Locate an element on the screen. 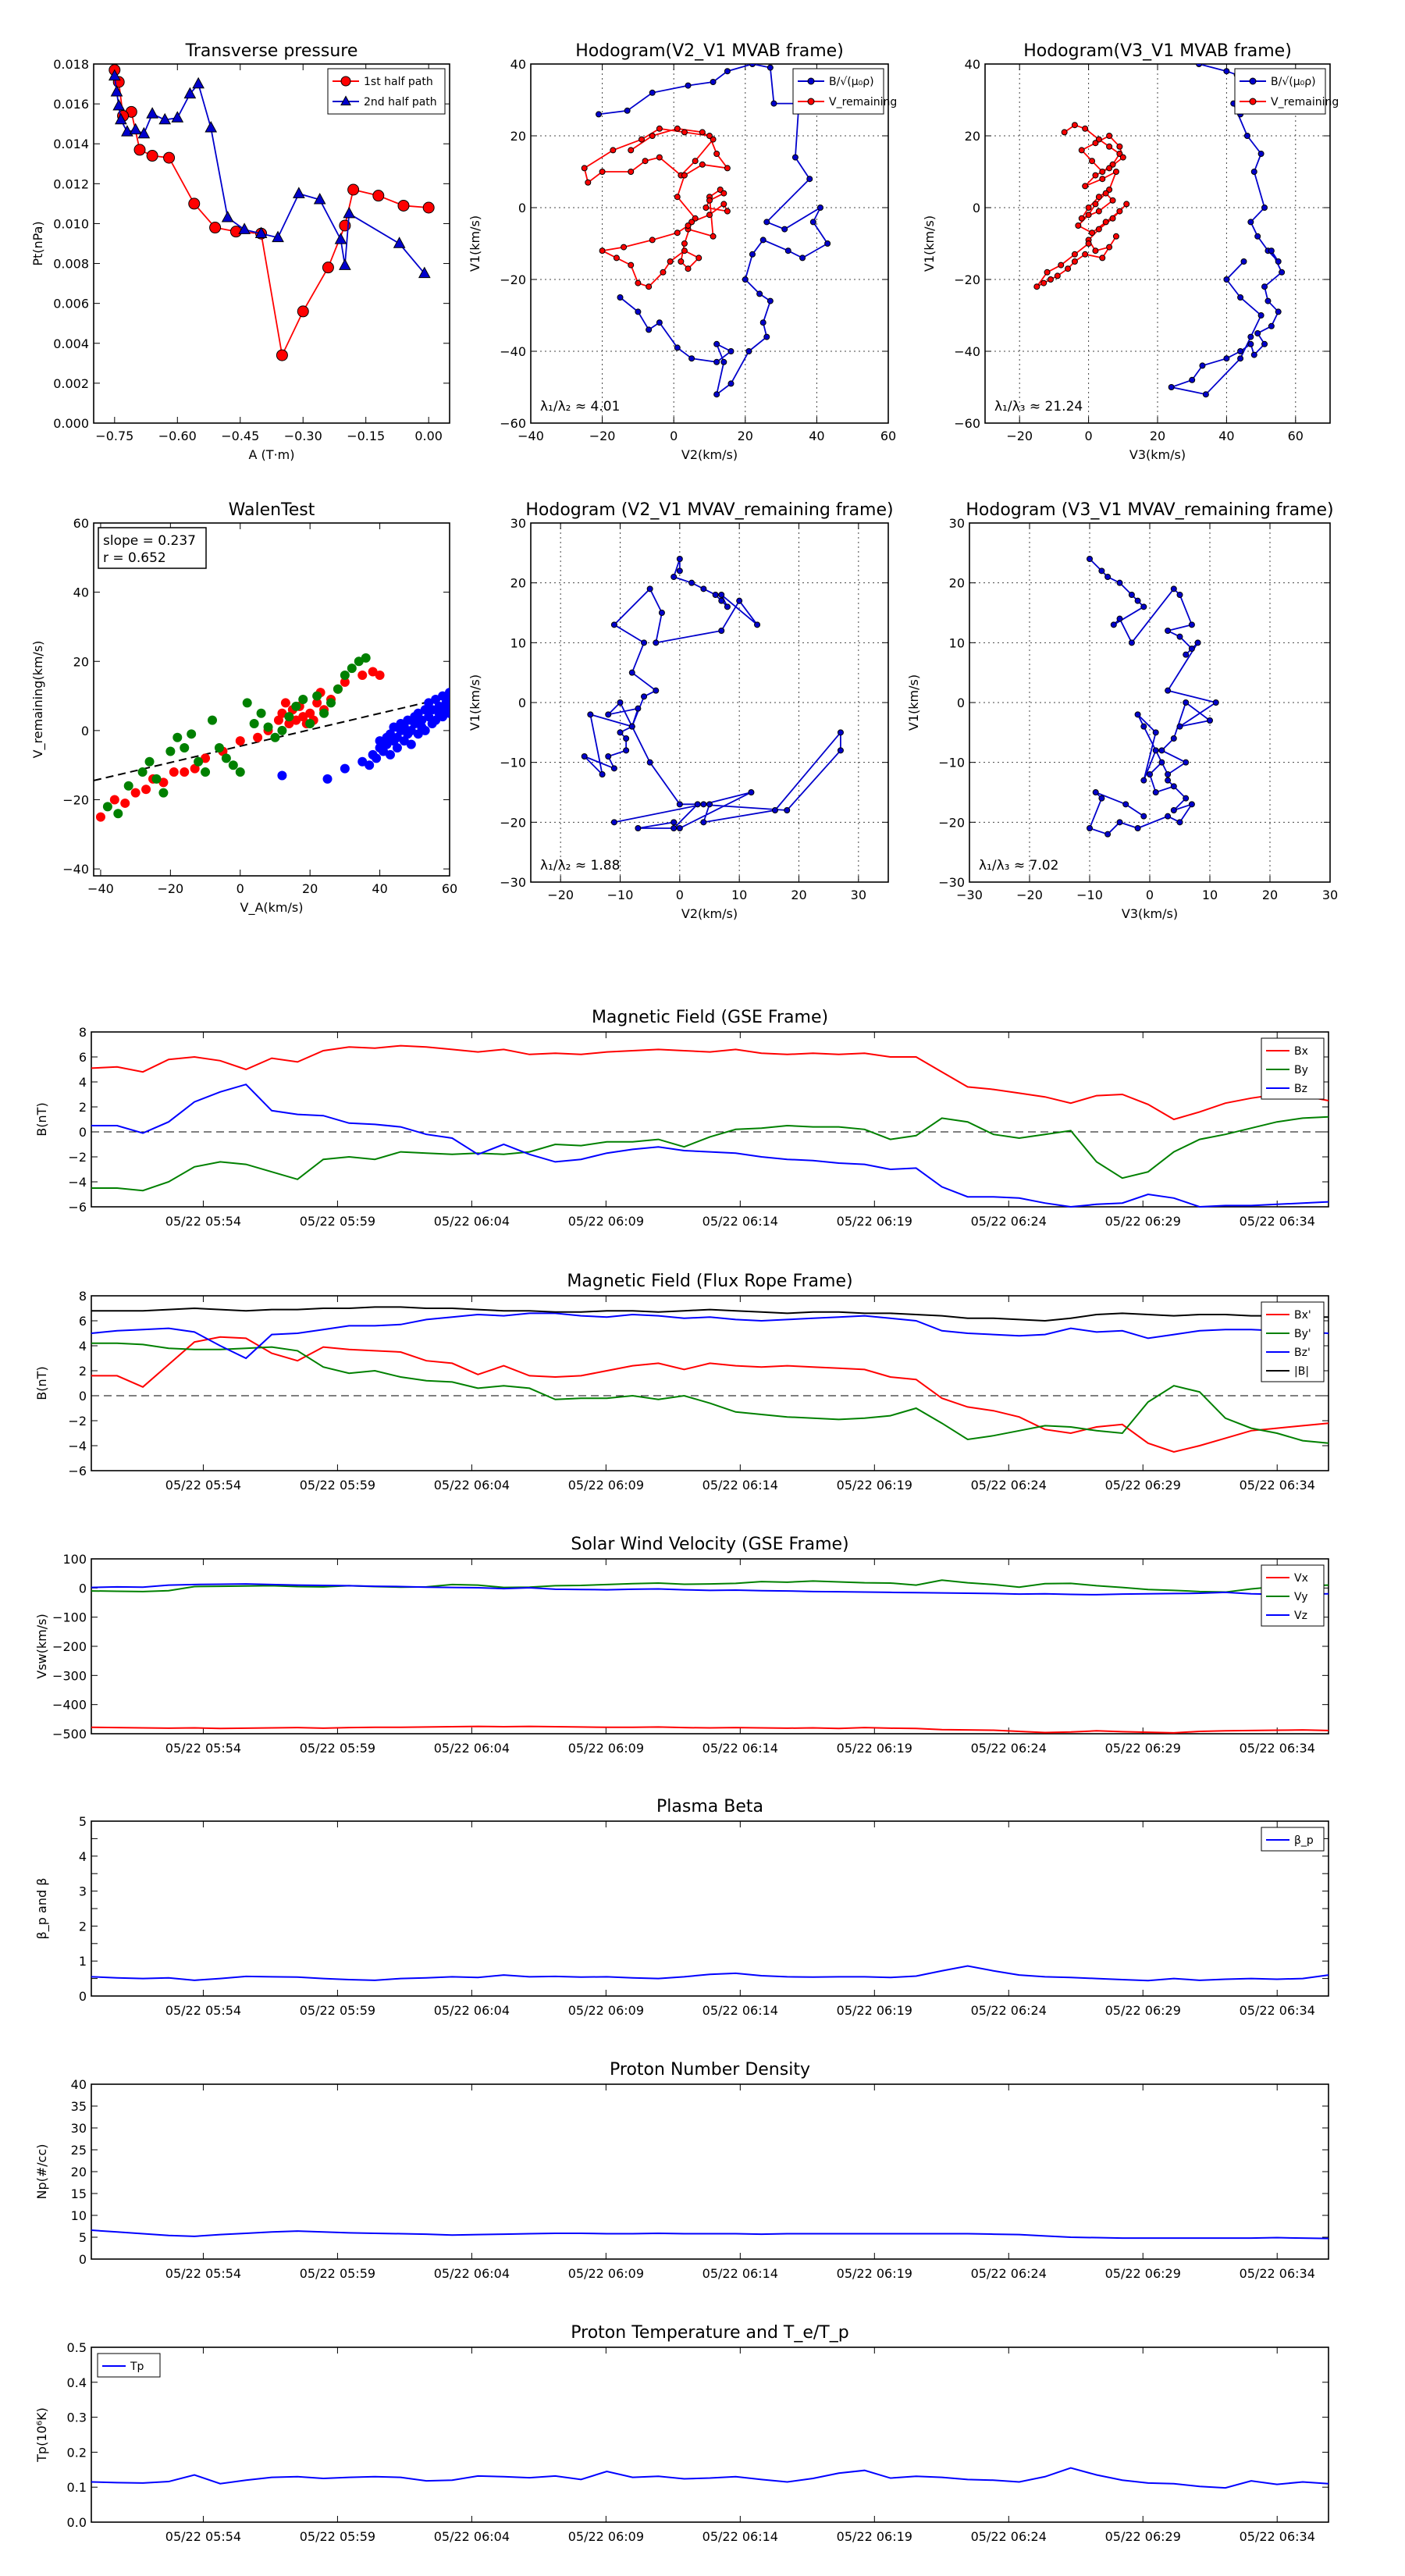  beta-xtick-label: 05/22 06:19 is located at coordinates (875, 2010).